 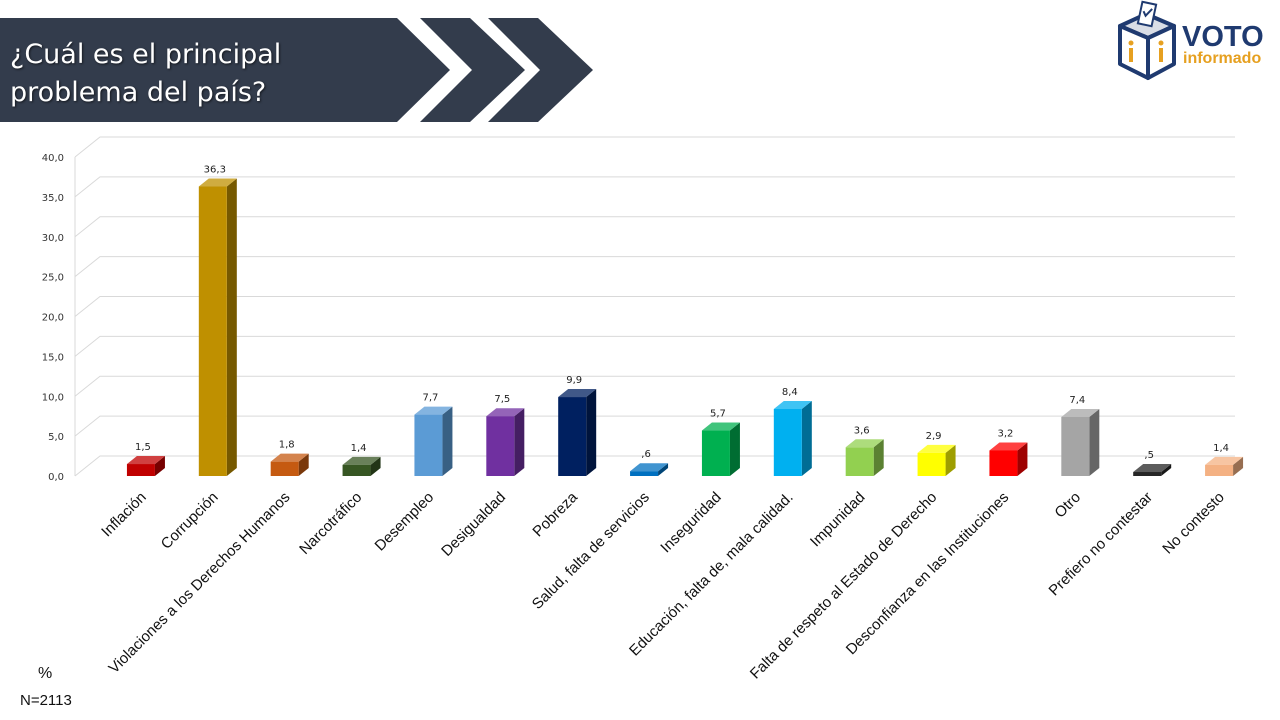 What do you see at coordinates (862, 430) in the screenshot?
I see `data-label-11: 3,6` at bounding box center [862, 430].